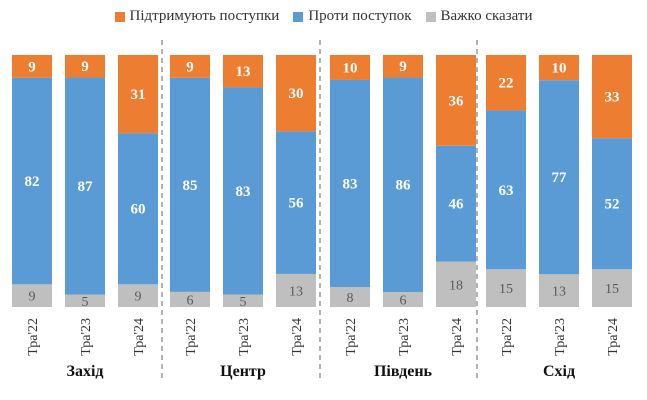 The width and height of the screenshot is (647, 400). I want to click on legend-swatch-support, so click(119, 16).